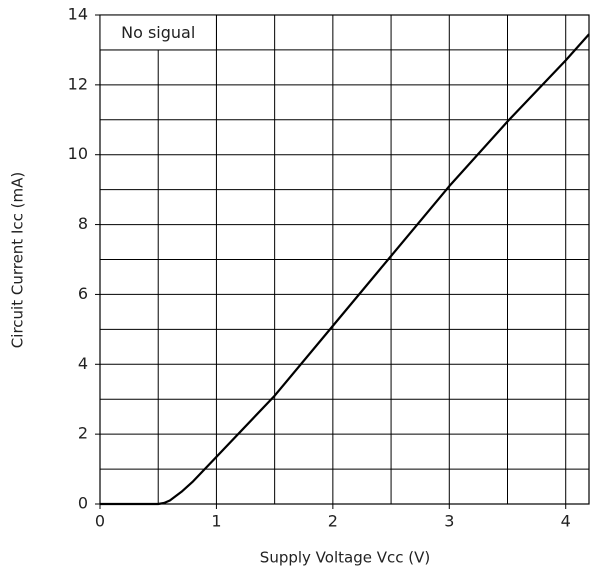 Image resolution: width=590 pixels, height=578 pixels. What do you see at coordinates (18, 260) in the screenshot?
I see `y-axis-title: Circuit Current Icc (mA)` at bounding box center [18, 260].